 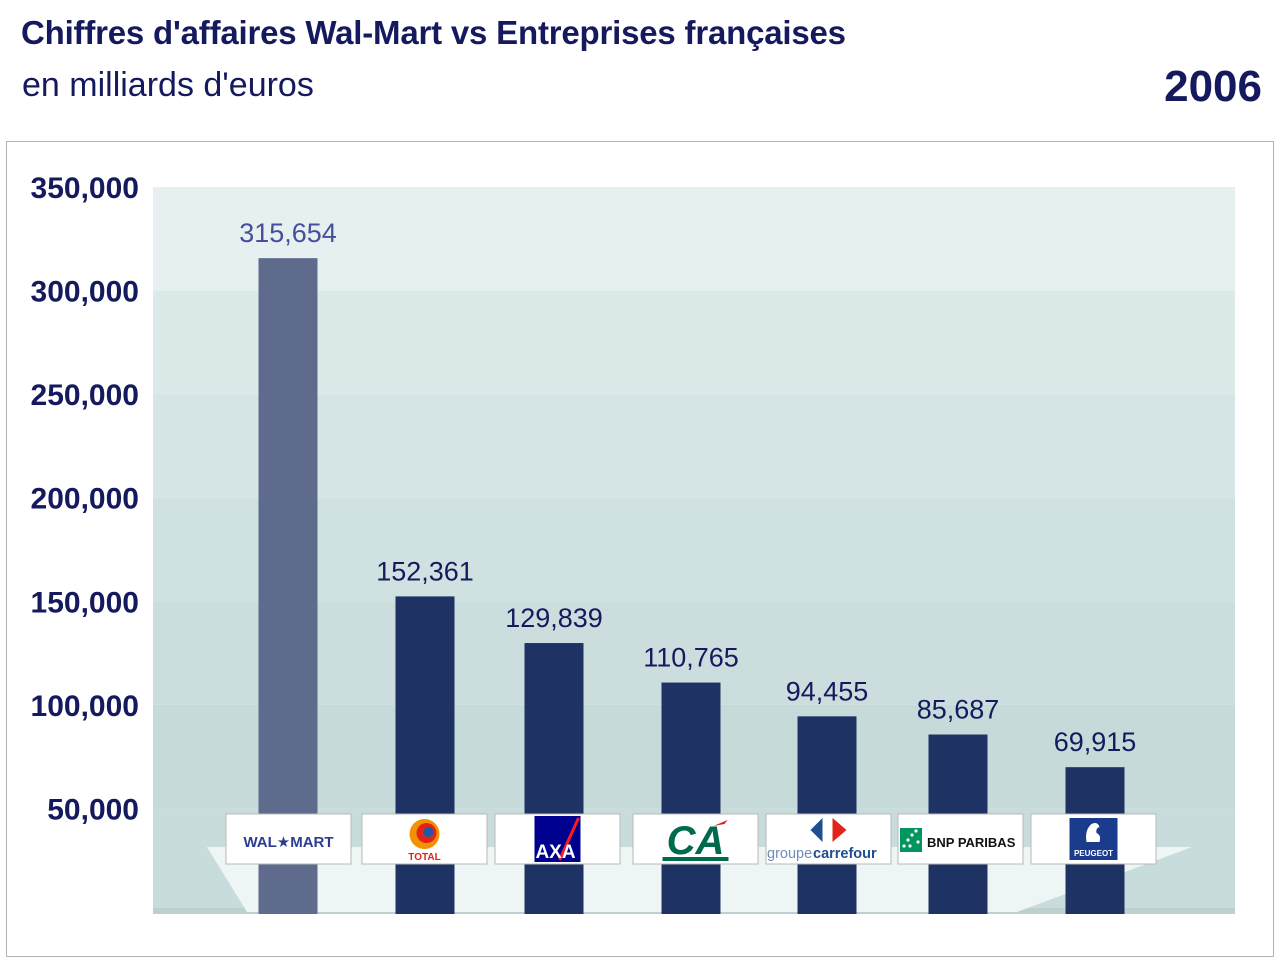 What do you see at coordinates (1093, 832) in the screenshot?
I see `peugeot-lion-icon` at bounding box center [1093, 832].